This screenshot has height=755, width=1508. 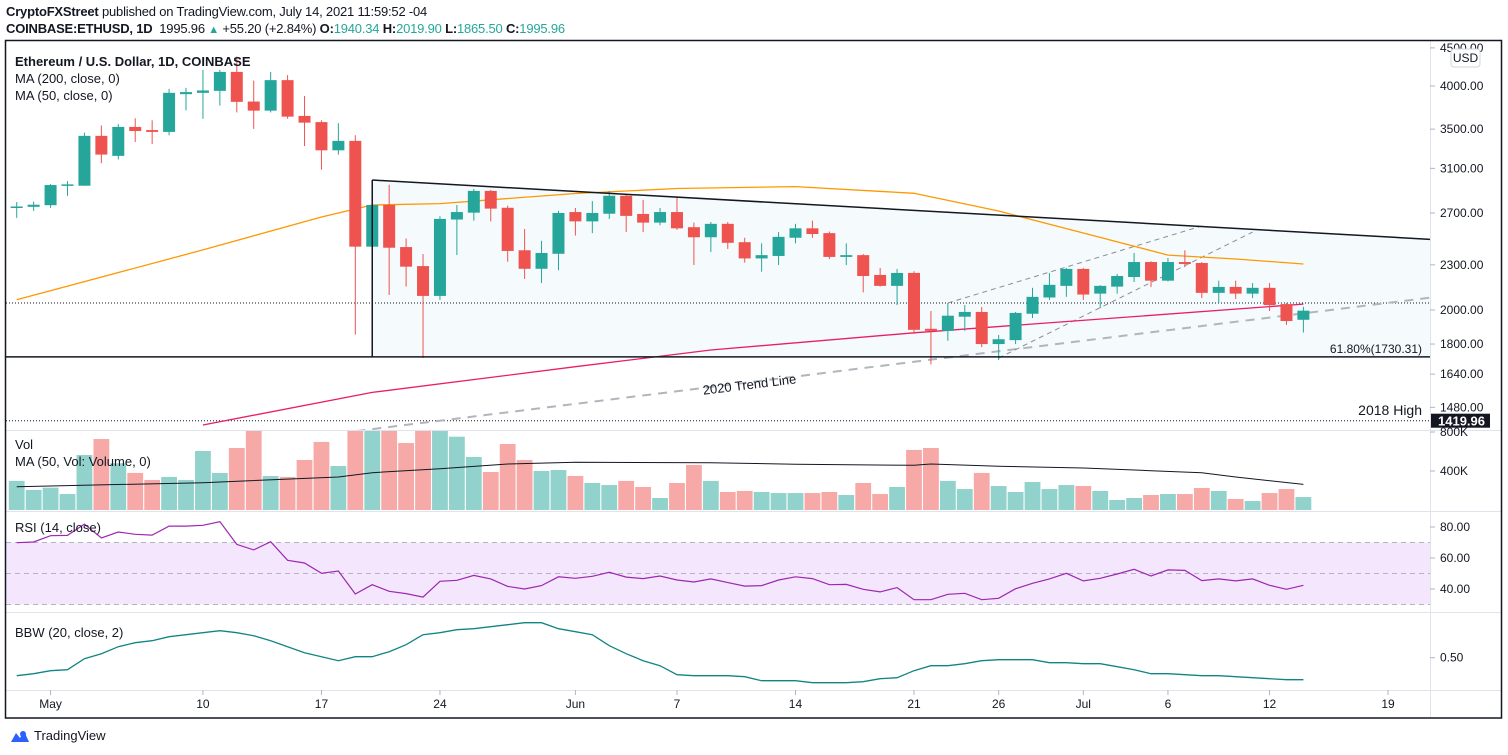 I want to click on volume-legend: Vol, so click(x=24, y=444).